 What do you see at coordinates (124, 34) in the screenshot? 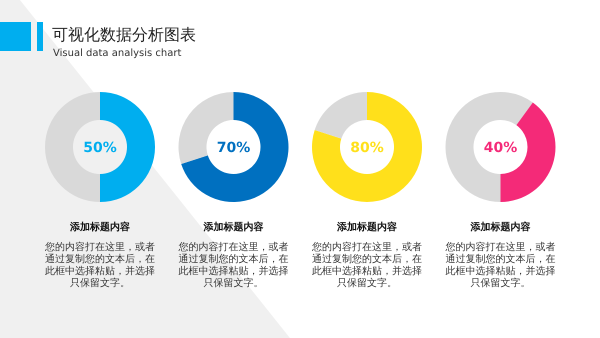
I see `text: 可视化数据分析图表` at bounding box center [124, 34].